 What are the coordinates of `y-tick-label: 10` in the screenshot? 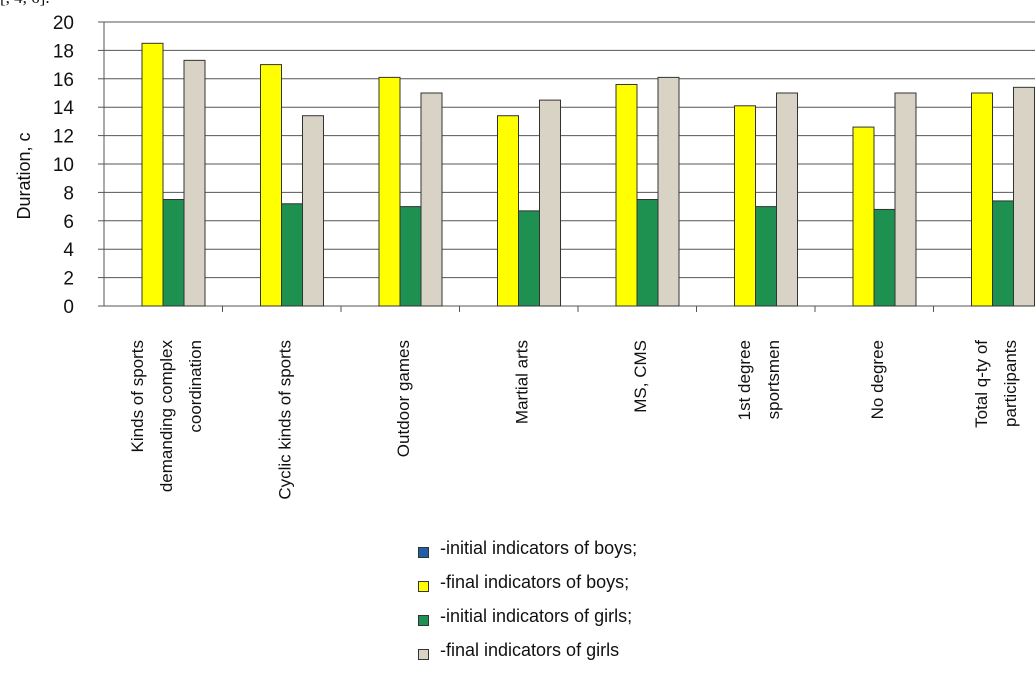 It's located at (63, 165).